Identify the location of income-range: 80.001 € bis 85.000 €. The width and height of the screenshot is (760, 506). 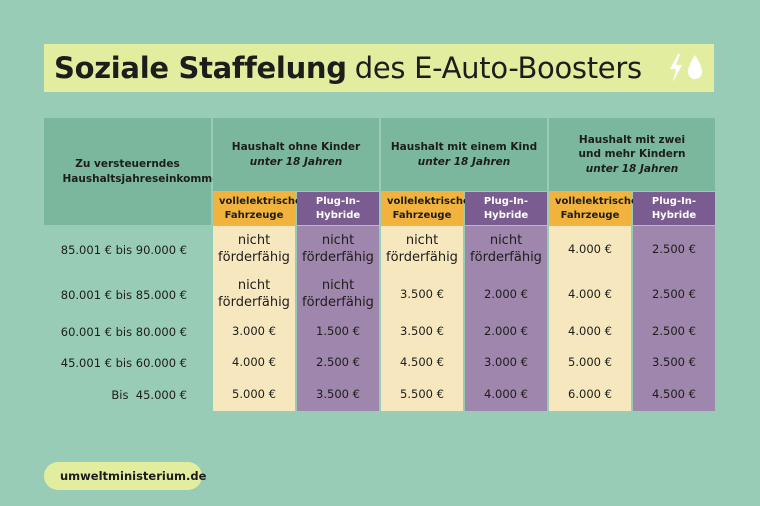
(123, 294).